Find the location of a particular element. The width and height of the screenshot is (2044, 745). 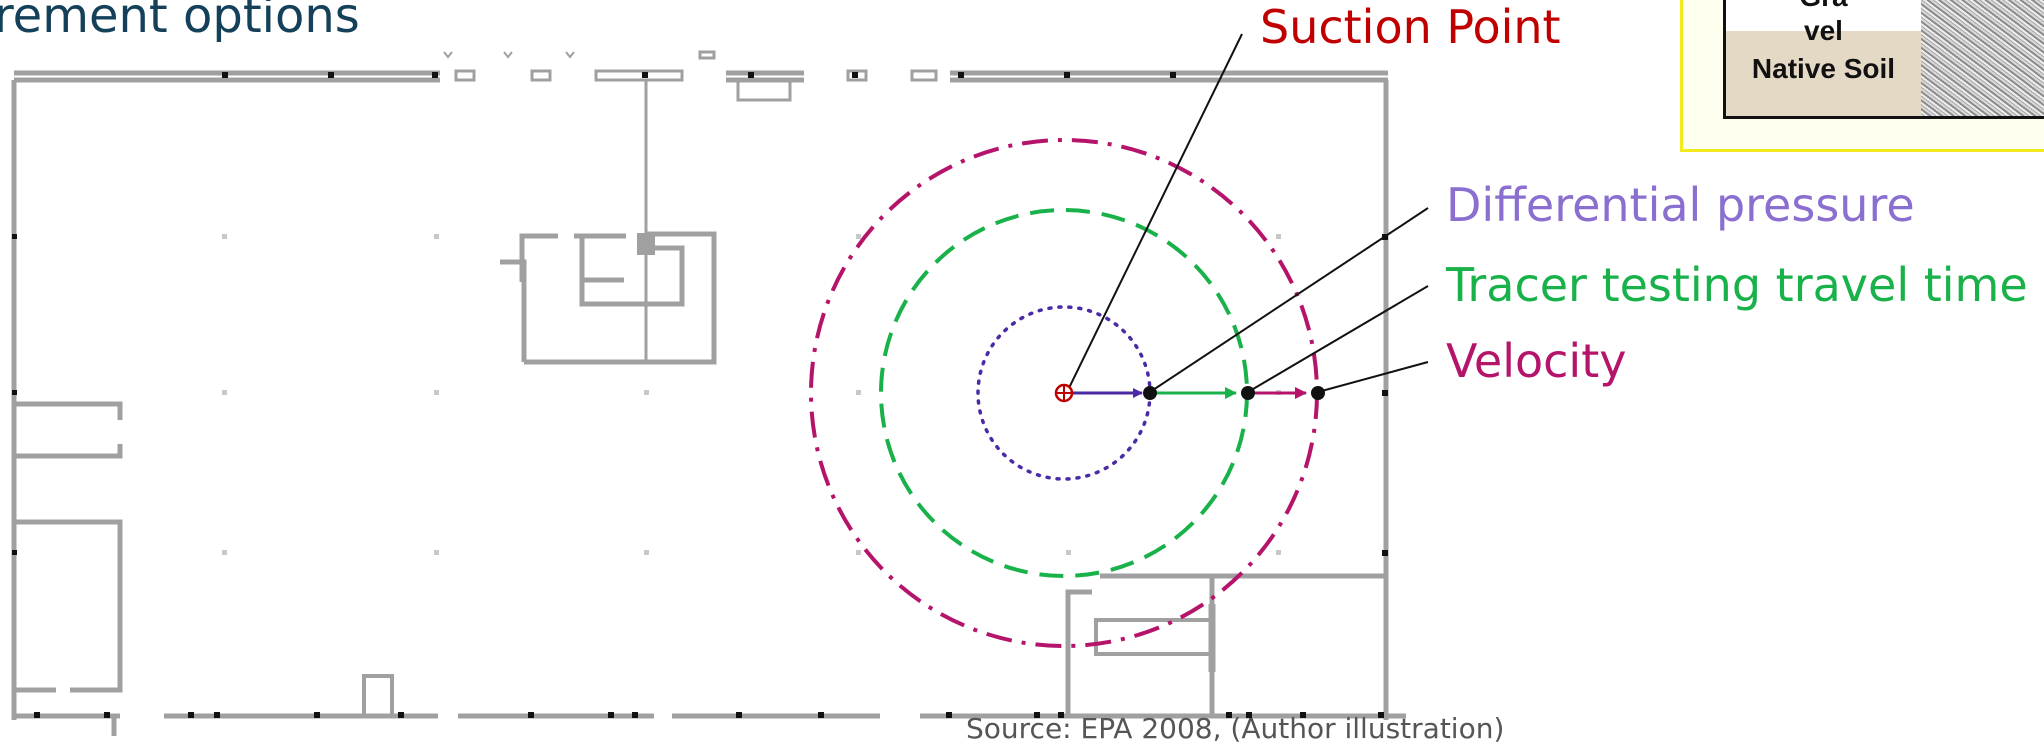

gravel-layer is located at coordinates (1823, 15).